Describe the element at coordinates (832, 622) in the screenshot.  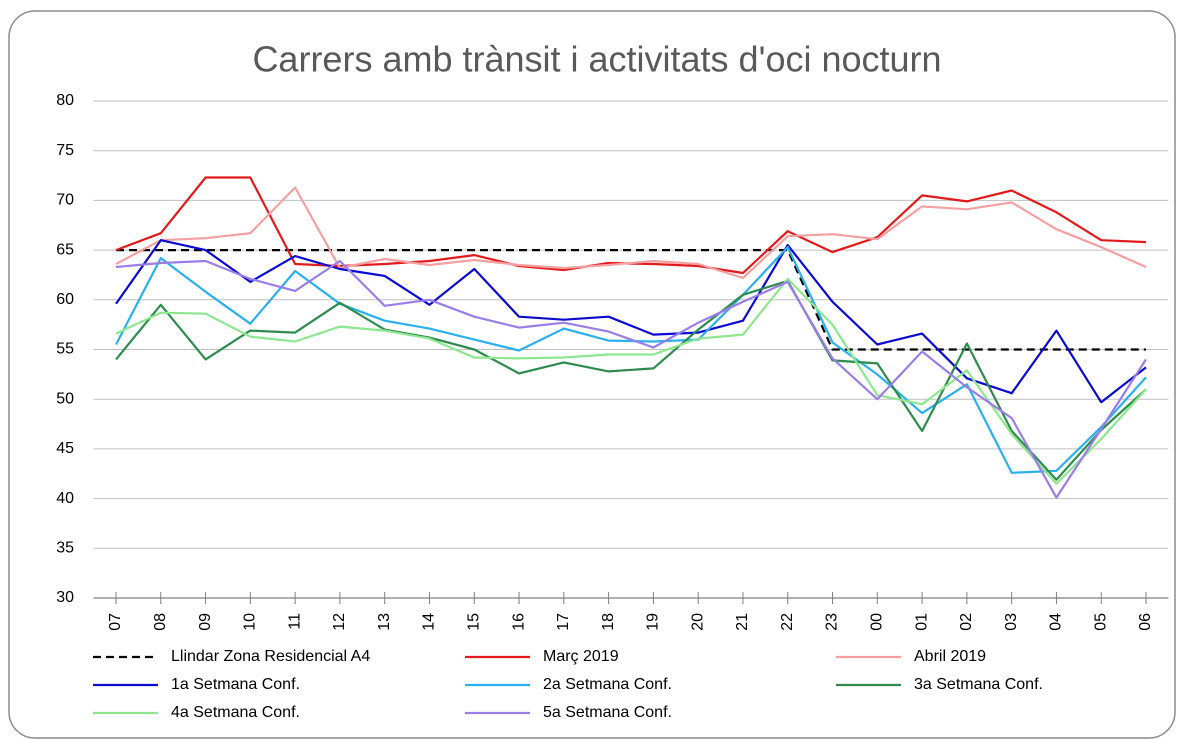
I see `x-tick-label: 23` at that location.